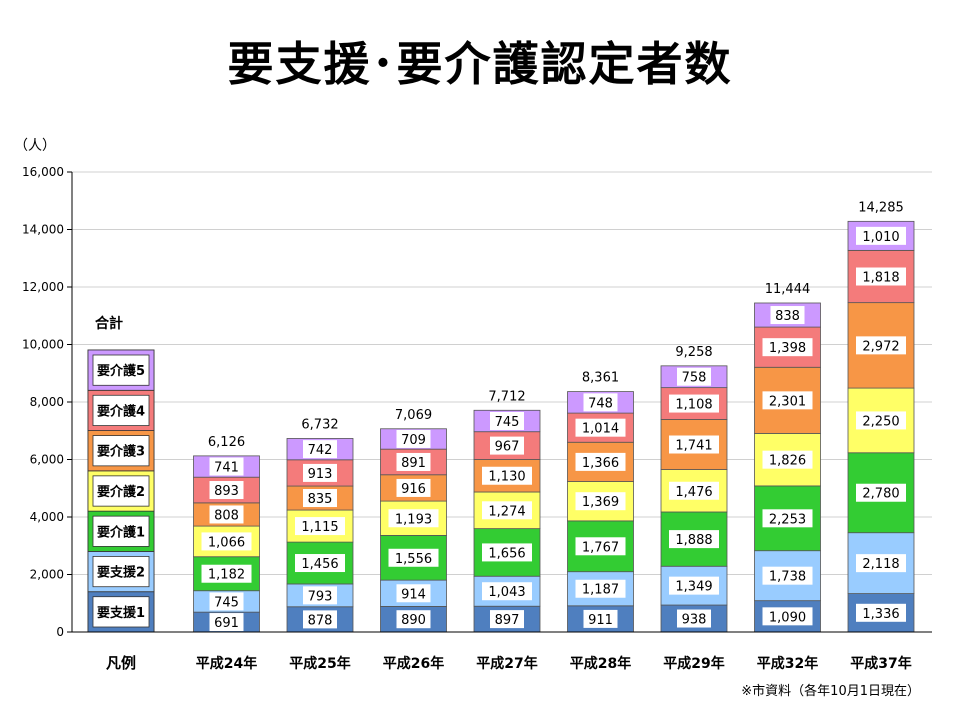 The height and width of the screenshot is (720, 960). I want to click on data-label: 742, so click(320, 450).